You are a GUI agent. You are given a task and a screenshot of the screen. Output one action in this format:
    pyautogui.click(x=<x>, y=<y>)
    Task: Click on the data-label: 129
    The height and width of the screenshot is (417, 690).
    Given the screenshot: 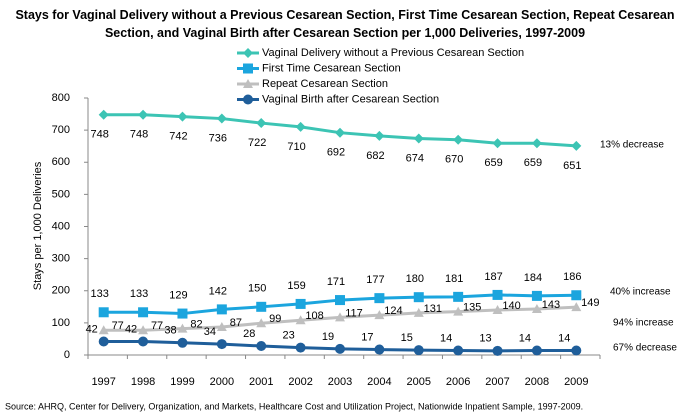 What is the action you would take?
    pyautogui.click(x=178, y=295)
    